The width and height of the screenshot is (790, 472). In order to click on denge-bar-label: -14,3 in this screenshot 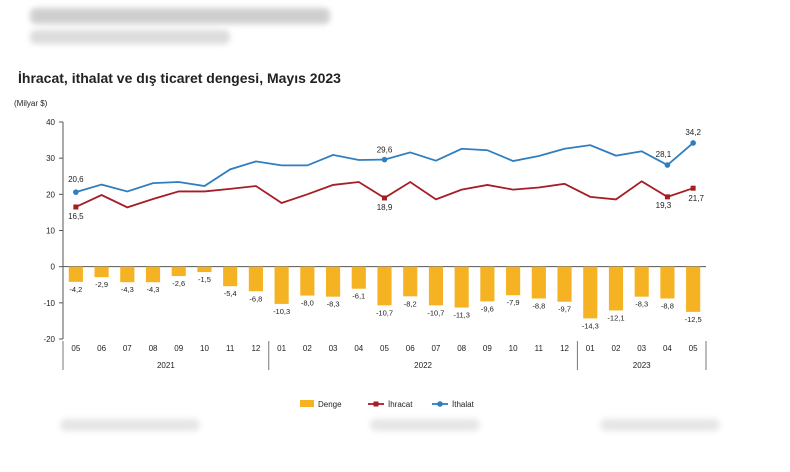, I will do `click(590, 325)`.